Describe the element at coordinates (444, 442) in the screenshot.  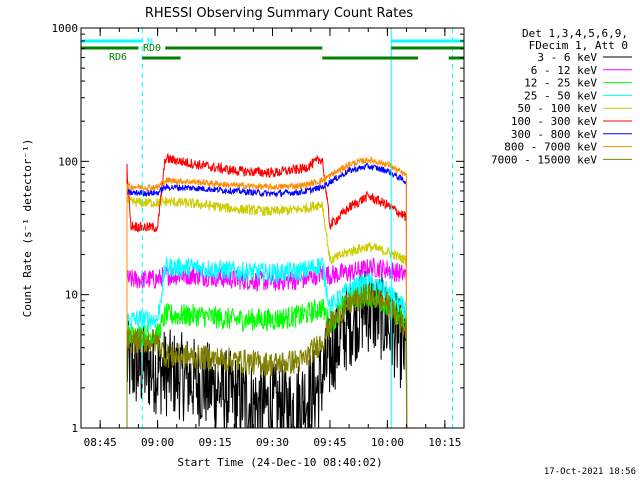
I see `x-tick-label-6: 10:15` at that location.